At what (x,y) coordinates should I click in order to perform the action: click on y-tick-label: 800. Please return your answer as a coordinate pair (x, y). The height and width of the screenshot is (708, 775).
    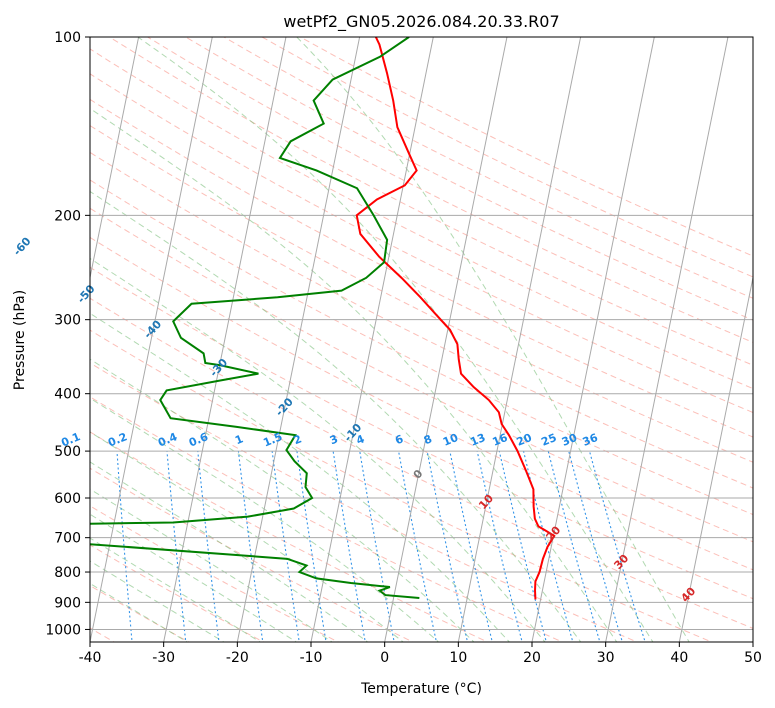
    Looking at the image, I should click on (67, 573).